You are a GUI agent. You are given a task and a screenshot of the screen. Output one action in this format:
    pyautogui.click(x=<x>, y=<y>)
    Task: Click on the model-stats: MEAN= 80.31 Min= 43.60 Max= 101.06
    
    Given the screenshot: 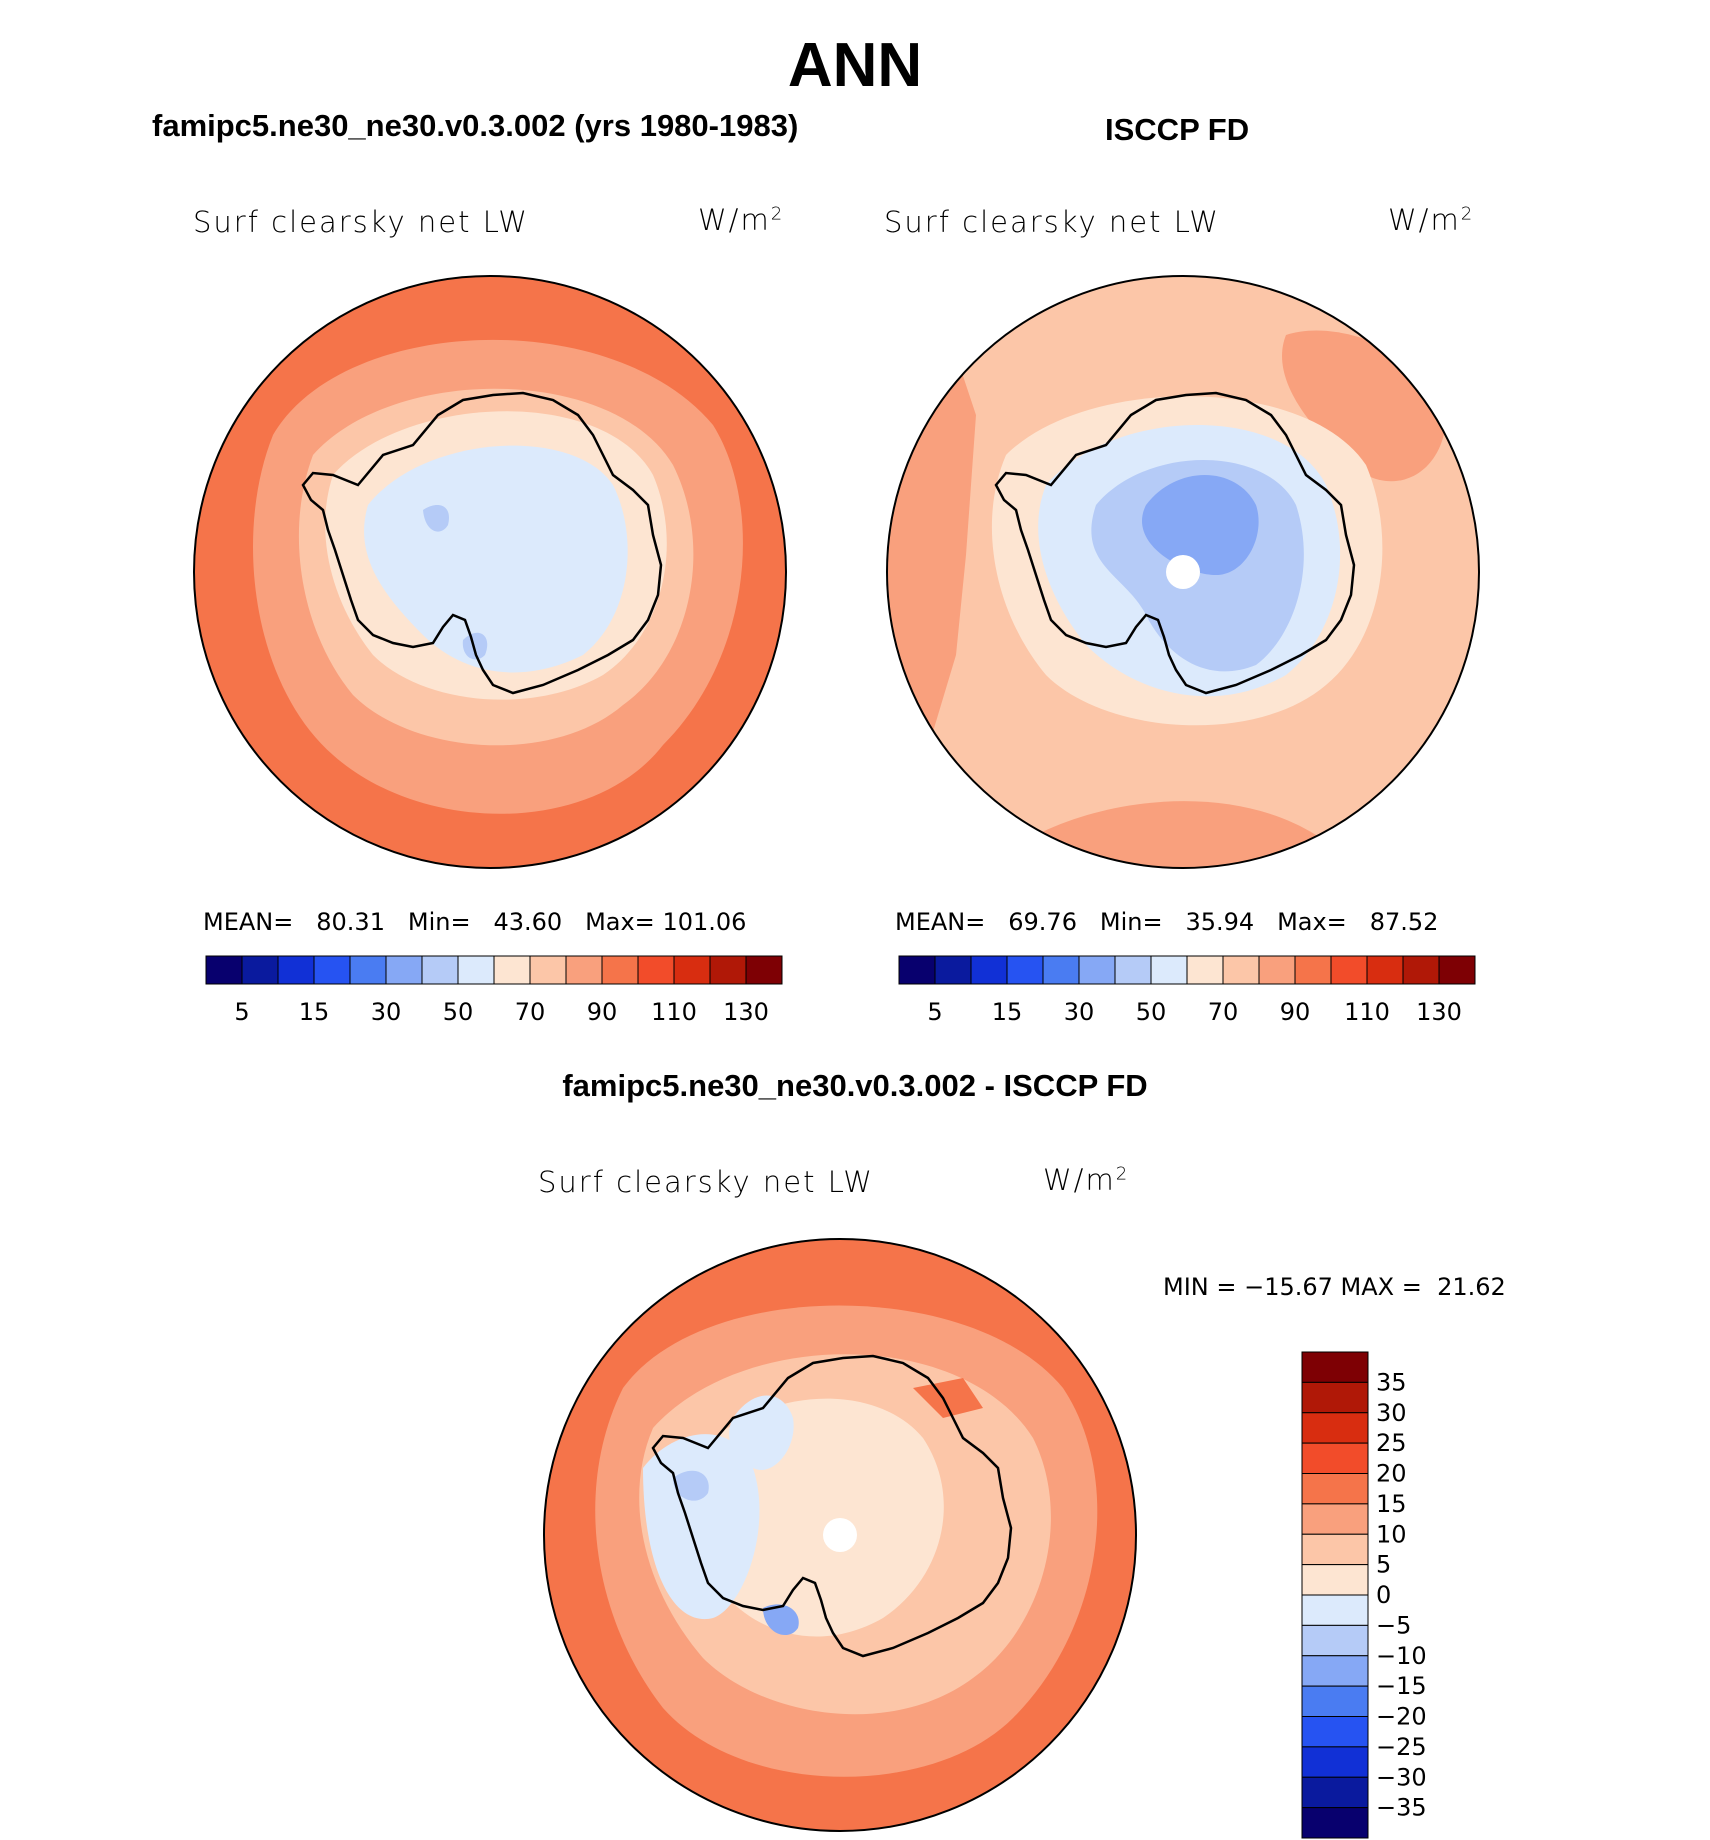 What is the action you would take?
    pyautogui.click(x=475, y=922)
    